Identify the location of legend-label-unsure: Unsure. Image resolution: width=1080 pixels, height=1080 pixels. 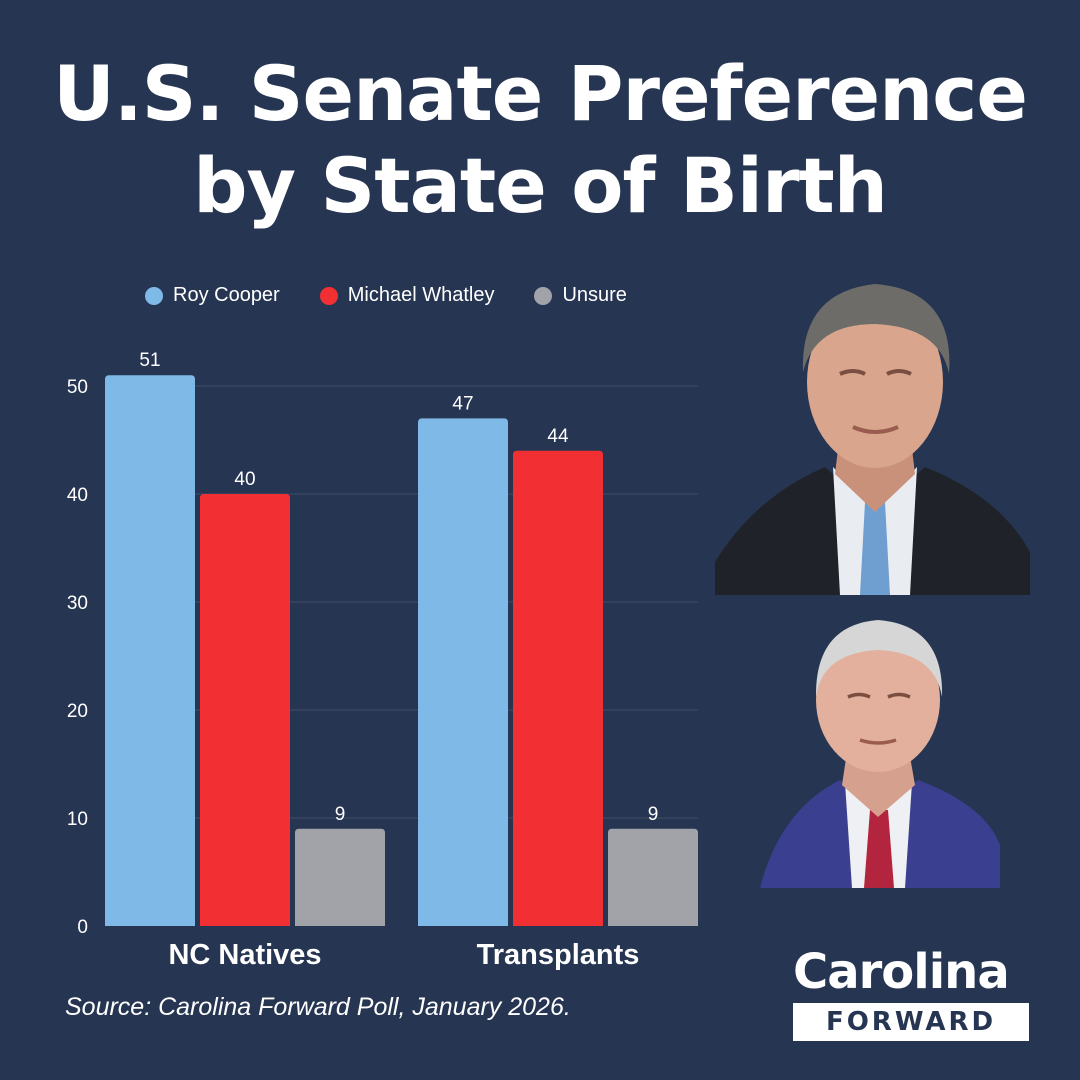
(594, 295).